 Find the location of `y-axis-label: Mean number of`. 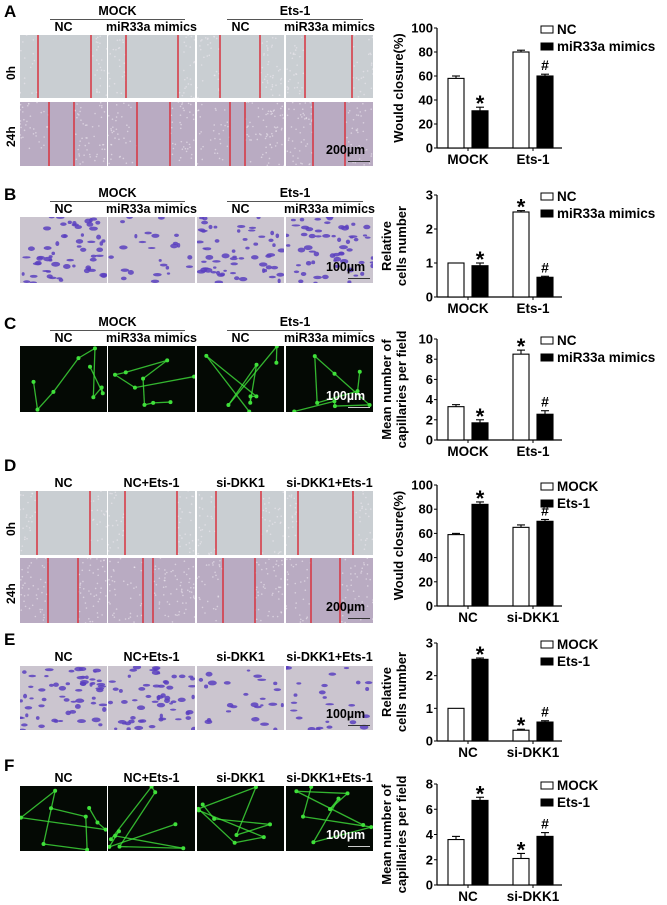

y-axis-label: Mean number of is located at coordinates (386, 389).